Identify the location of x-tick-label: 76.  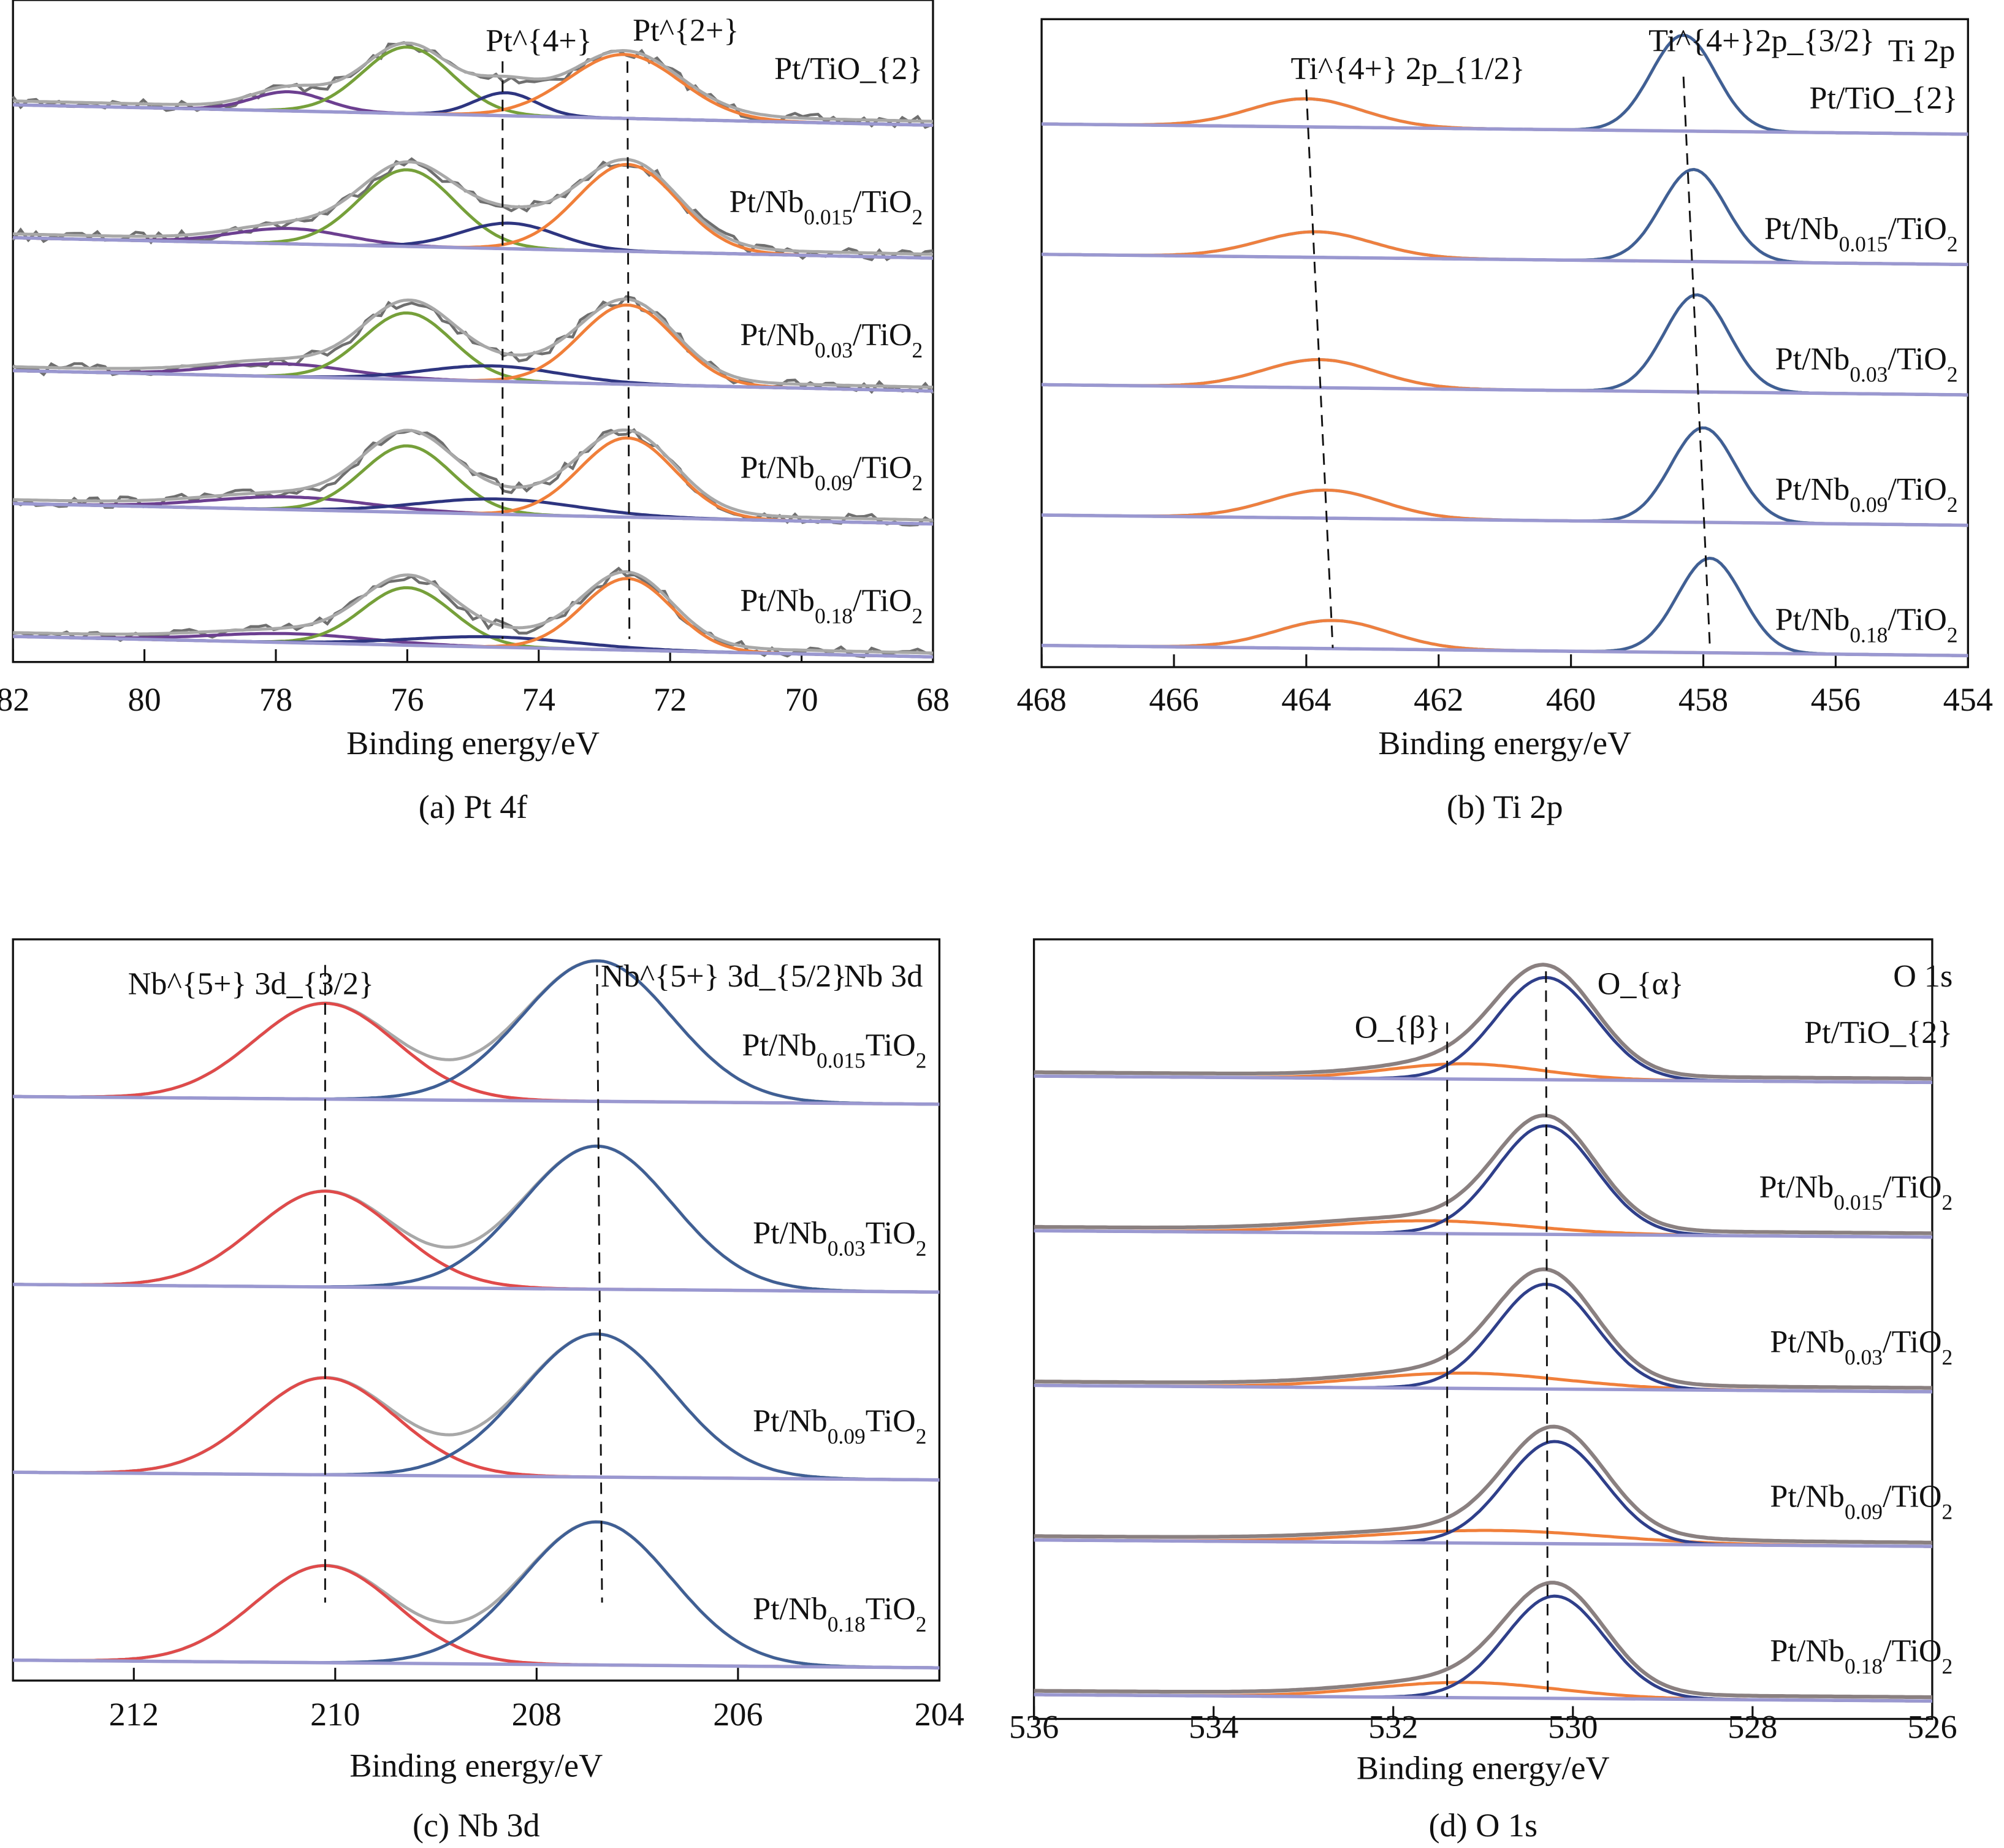
(407, 699).